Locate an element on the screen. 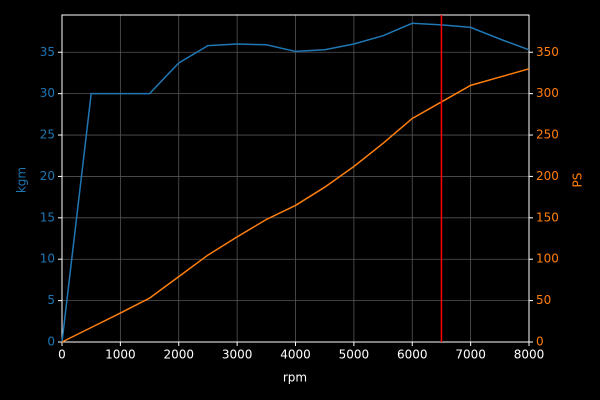 The width and height of the screenshot is (600, 400). x-tick-label: 1000 is located at coordinates (120, 355).